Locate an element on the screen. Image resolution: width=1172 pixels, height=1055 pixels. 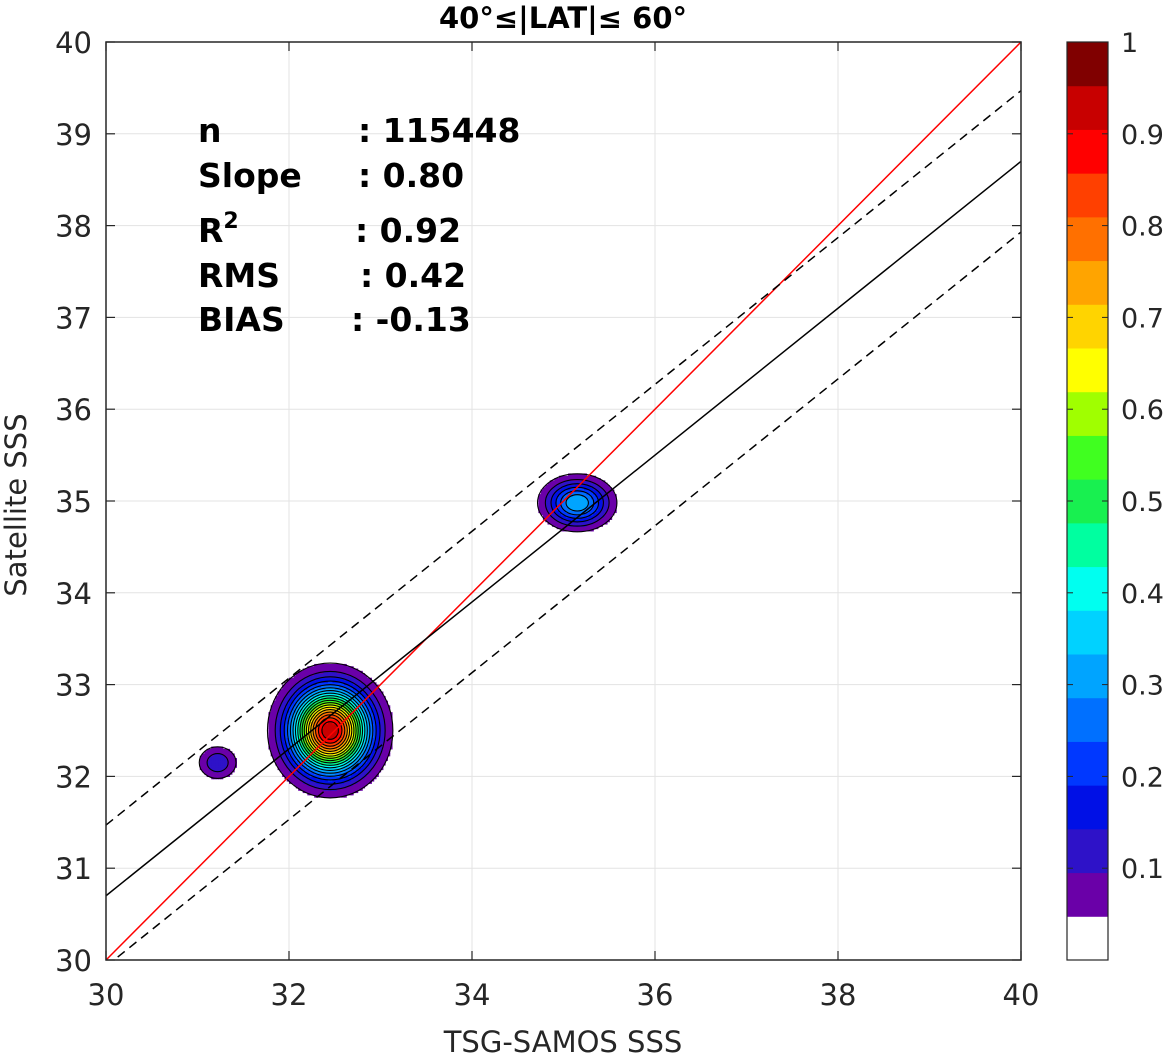
contour-line is located at coordinates (330, 730).